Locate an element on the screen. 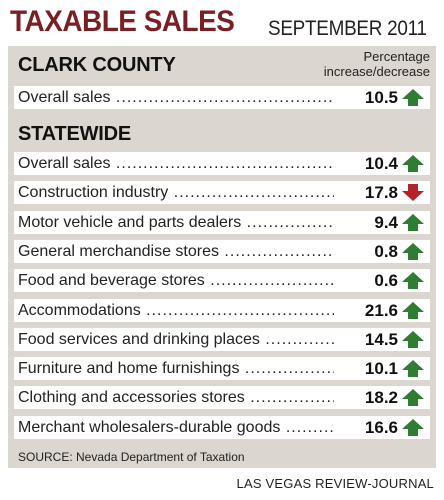 The height and width of the screenshot is (500, 444). title-row: TAXABLE SALES SEPTEMBER 2011 is located at coordinates (225, 25).